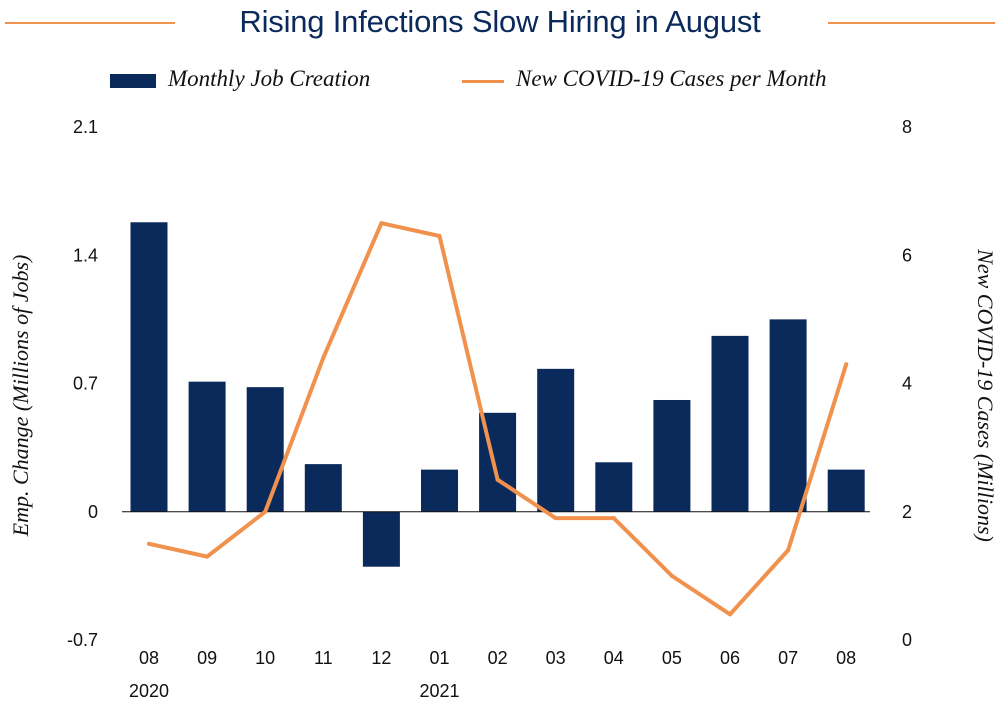 The height and width of the screenshot is (707, 1000). What do you see at coordinates (323, 658) in the screenshot?
I see `x-tick-label: 11` at bounding box center [323, 658].